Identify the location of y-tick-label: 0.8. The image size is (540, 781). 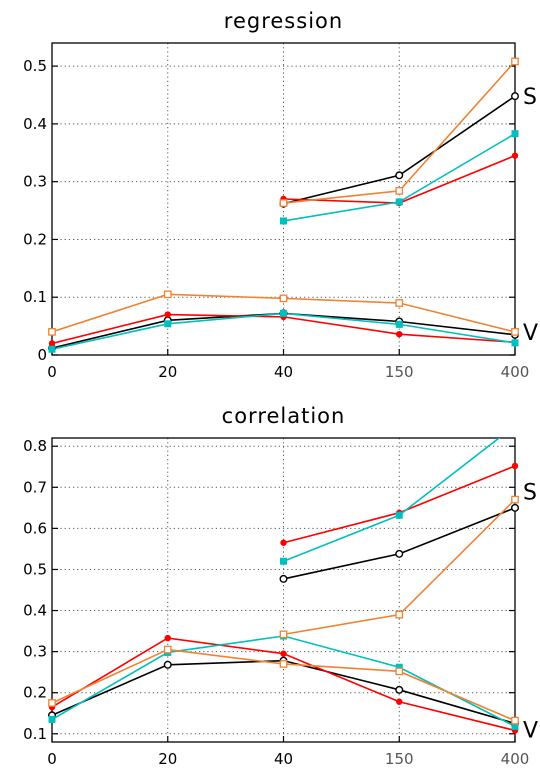
(35, 446).